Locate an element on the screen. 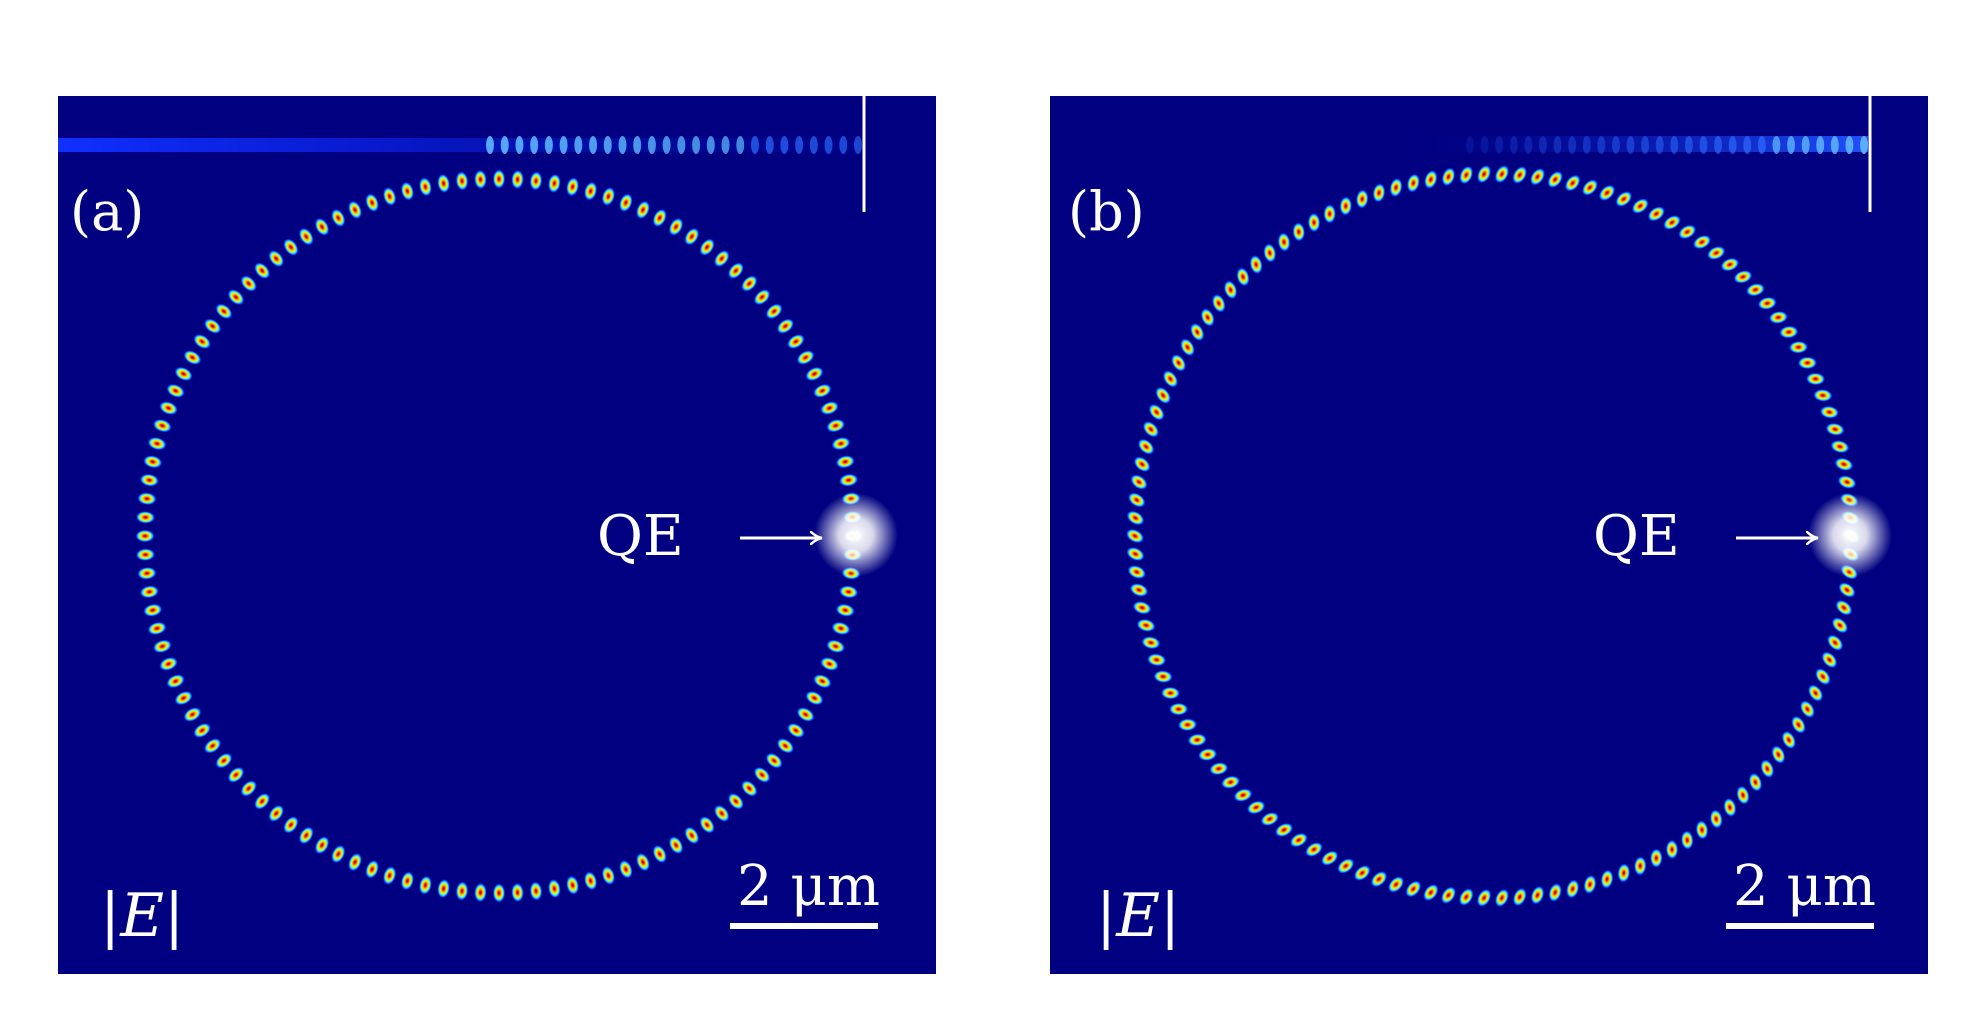 This screenshot has width=1980, height=1030. panel-b-qe-label: QE is located at coordinates (1636, 536).